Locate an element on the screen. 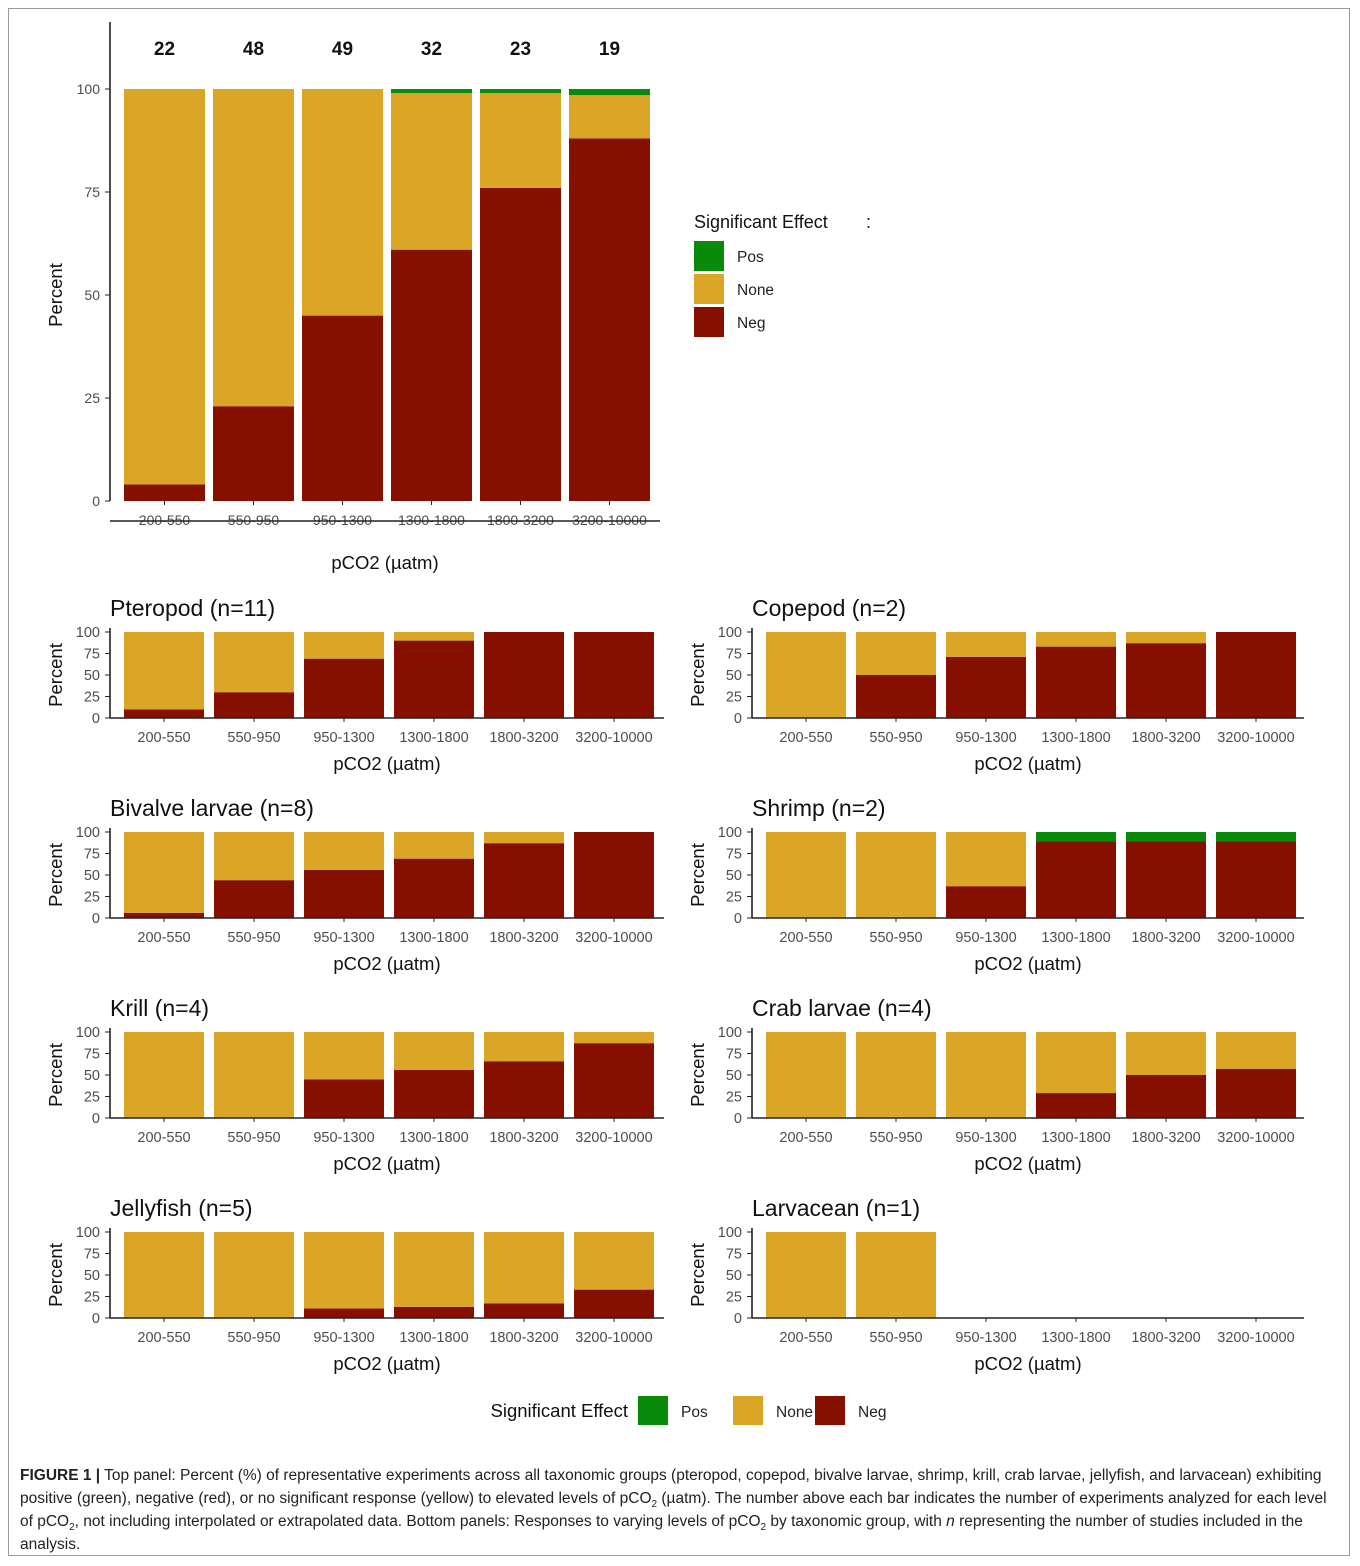  legend-swatch-neg is located at coordinates (709, 322).